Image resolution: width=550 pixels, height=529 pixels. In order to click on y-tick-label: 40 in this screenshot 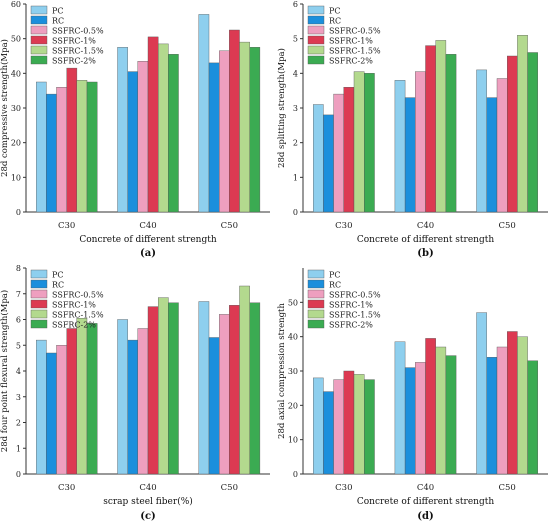, I will do `click(16, 73)`.